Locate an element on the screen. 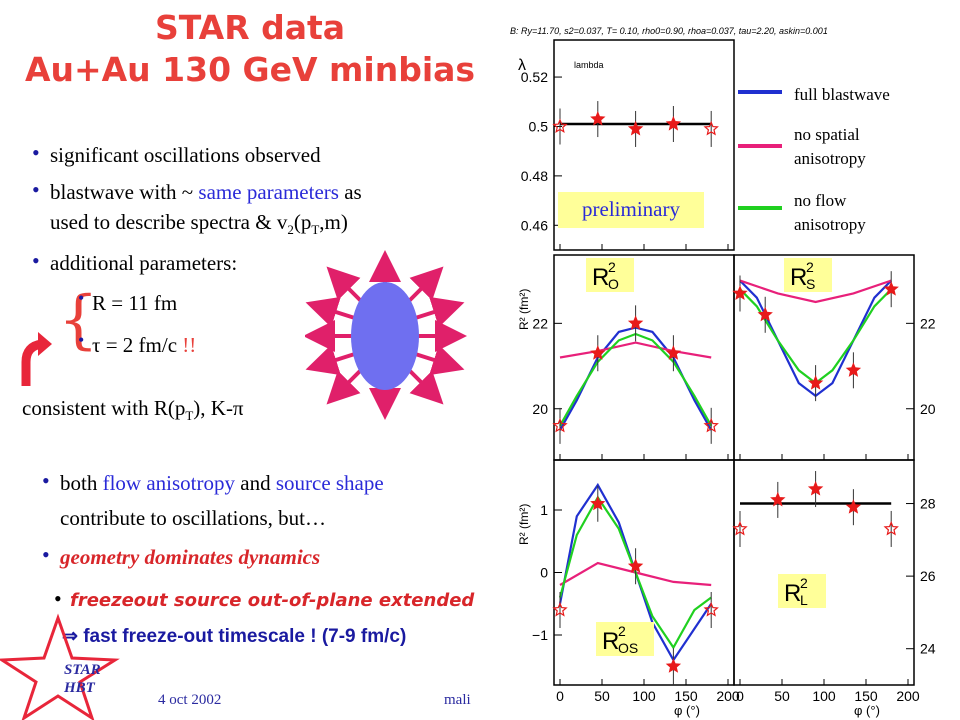 This screenshot has height=720, width=960. r2-axis-label: R² (fm²) is located at coordinates (524, 524).